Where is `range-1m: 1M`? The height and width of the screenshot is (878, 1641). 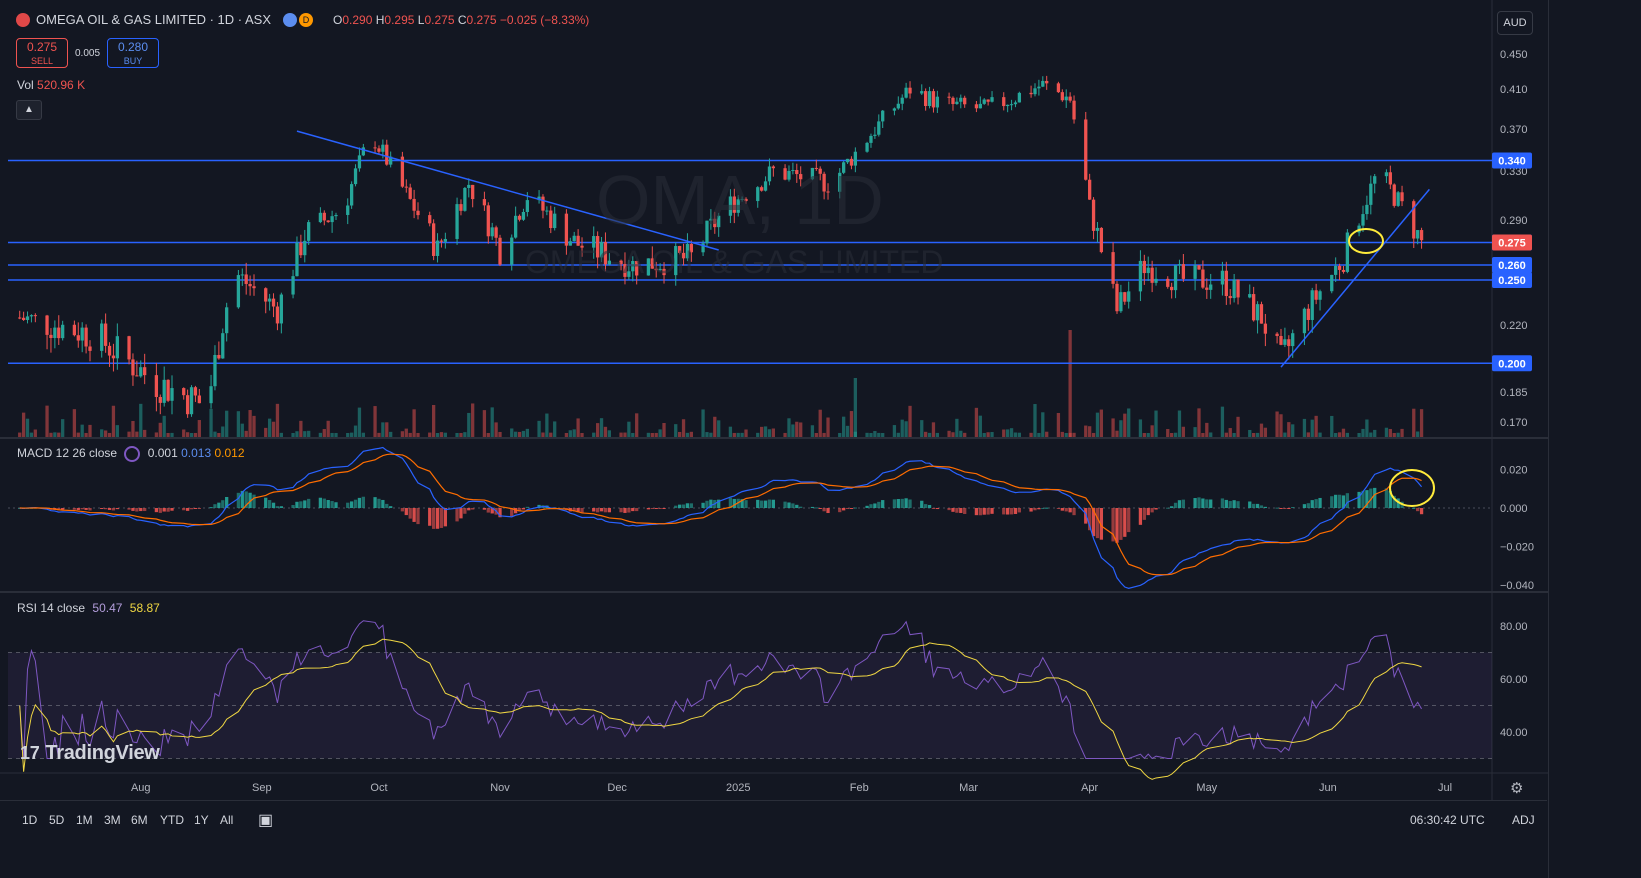
range-1m: 1M is located at coordinates (84, 820).